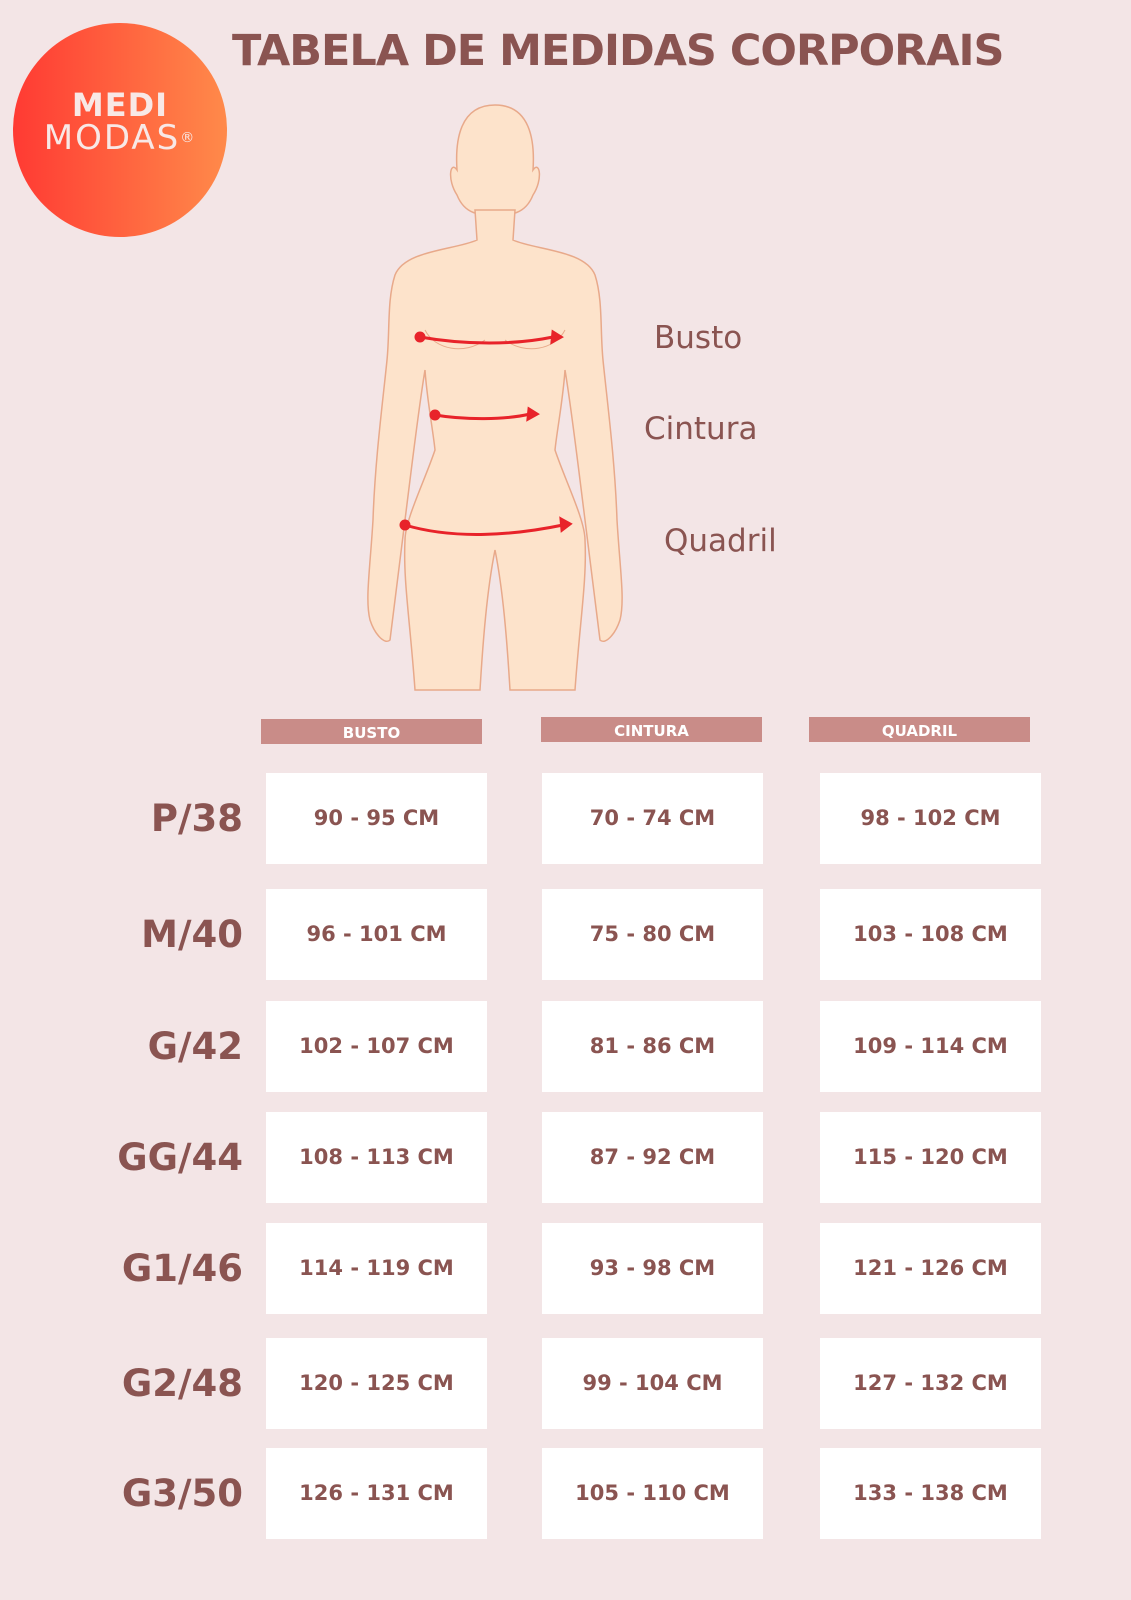 The width and height of the screenshot is (1131, 1600). Describe the element at coordinates (376, 1157) in the screenshot. I see `measurement-cell: 108 - 113 CM` at that location.